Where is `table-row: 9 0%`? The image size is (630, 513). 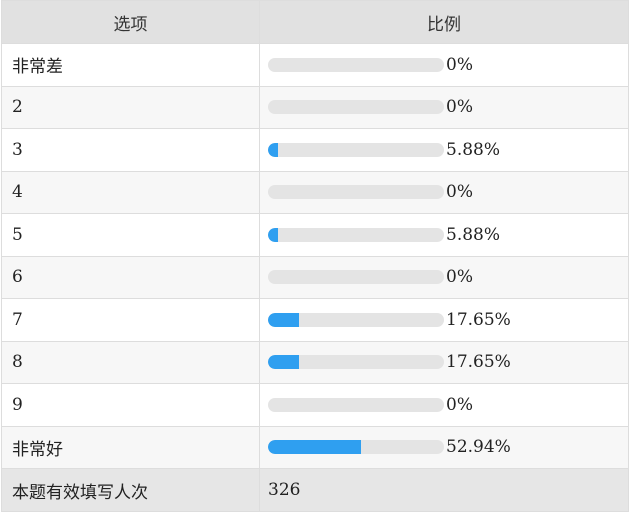 table-row: 9 0% is located at coordinates (315, 405).